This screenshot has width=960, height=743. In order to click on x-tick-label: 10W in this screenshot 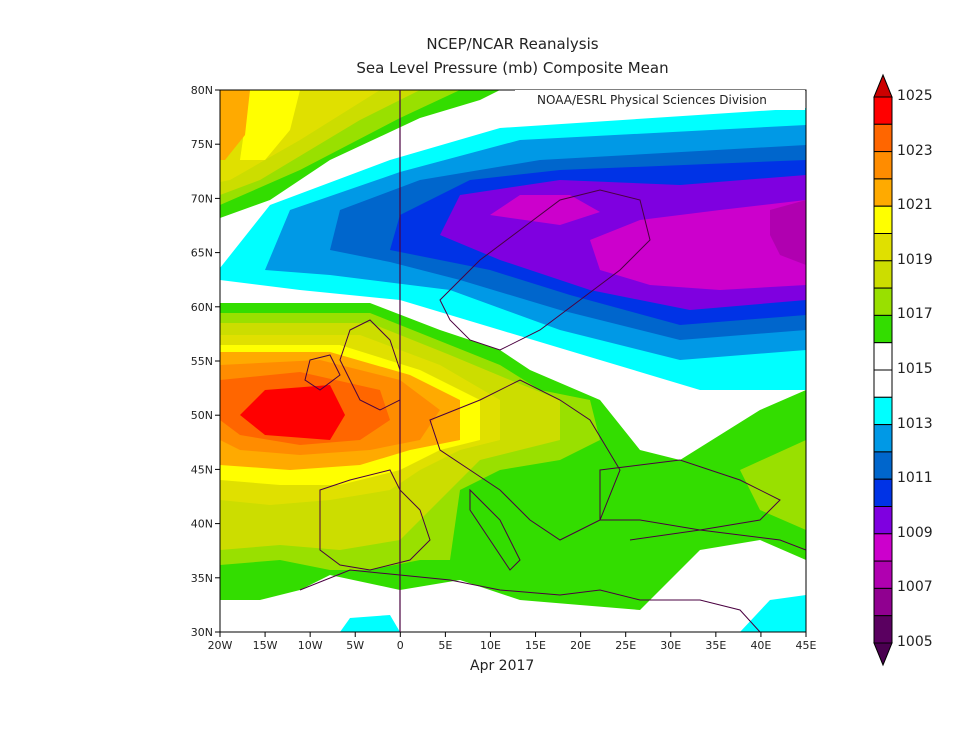, I will do `click(310, 645)`.